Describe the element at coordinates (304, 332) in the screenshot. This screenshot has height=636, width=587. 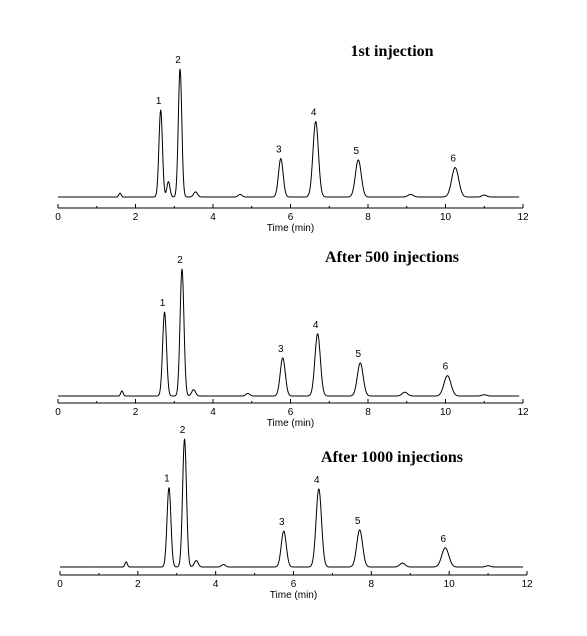
I see `chromatogram-trace` at that location.